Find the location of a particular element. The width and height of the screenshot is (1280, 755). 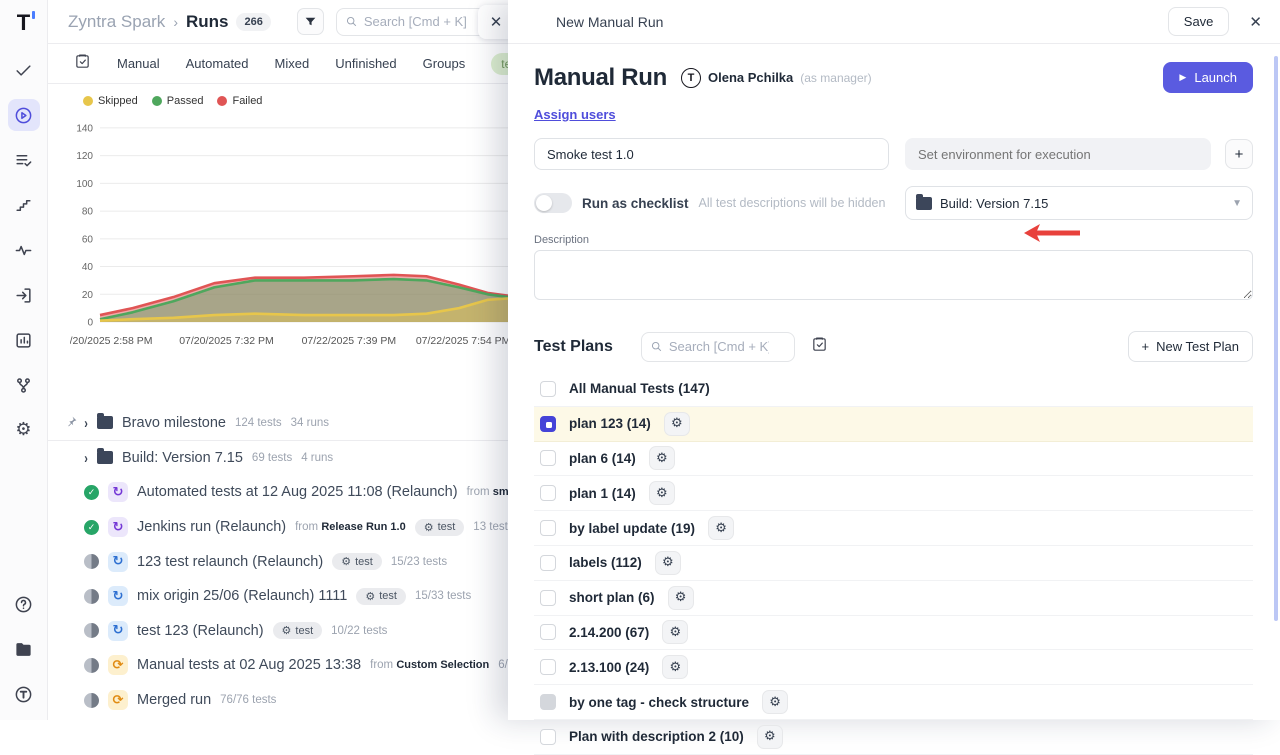

filter-button is located at coordinates (310, 21).